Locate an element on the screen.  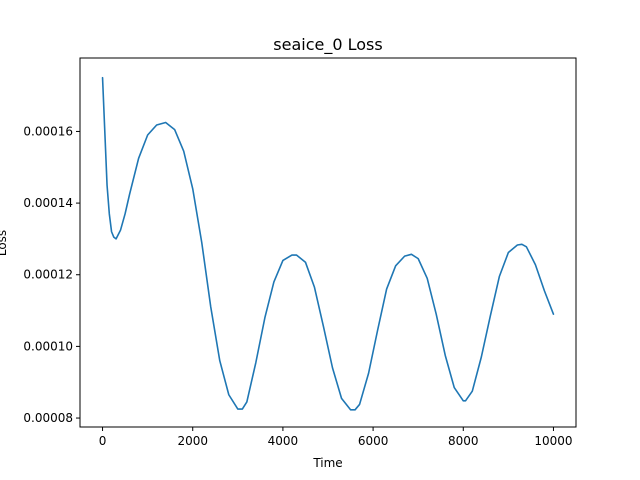
y-tick-label: 0.00012 is located at coordinates (48, 275).